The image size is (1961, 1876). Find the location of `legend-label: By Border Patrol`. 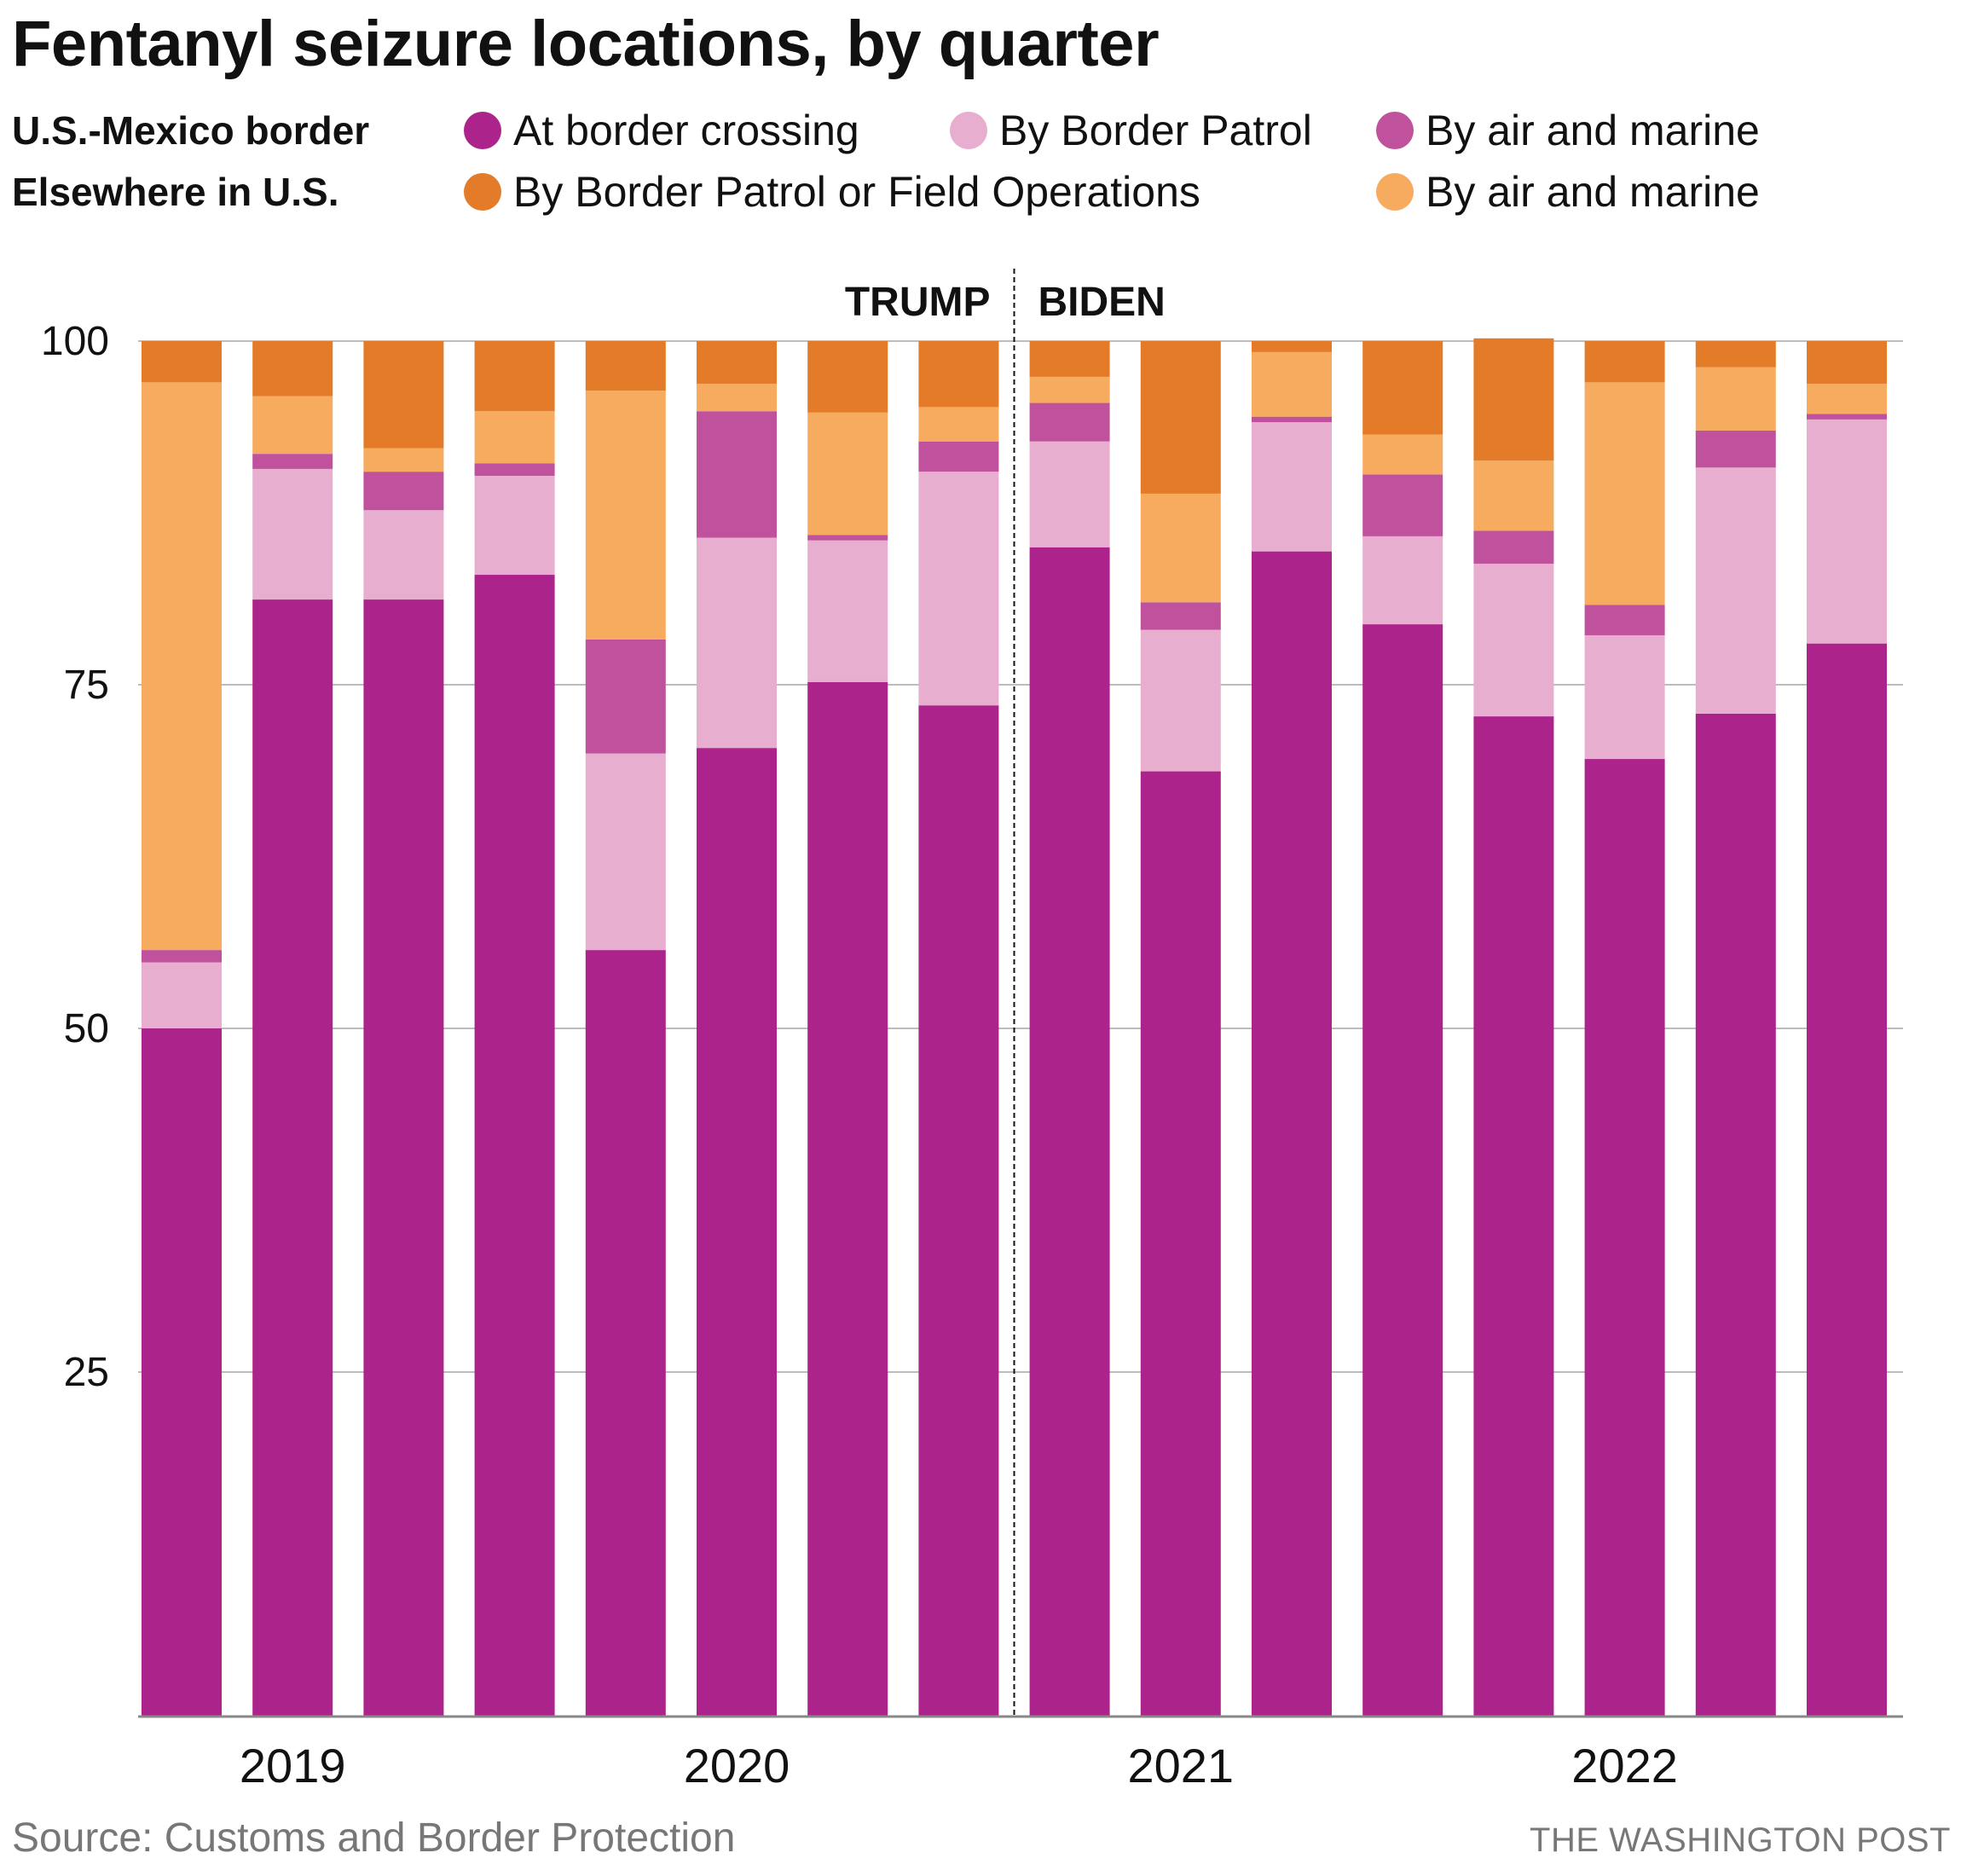

legend-label: By Border Patrol is located at coordinates (1155, 130).